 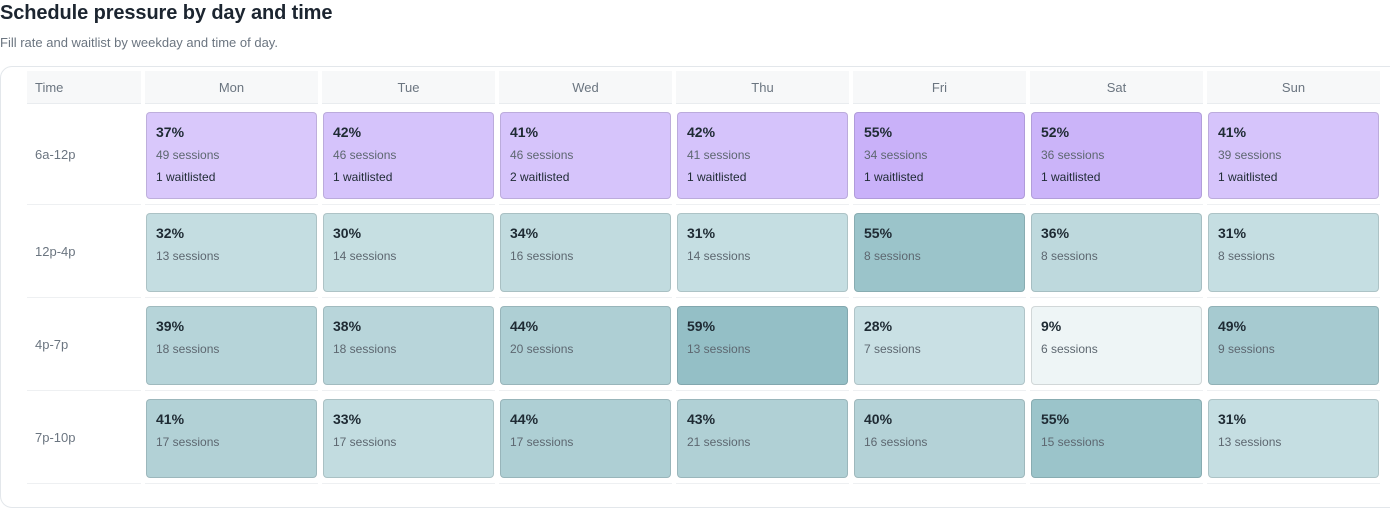 What do you see at coordinates (701, 419) in the screenshot?
I see `fill-rate: 43%` at bounding box center [701, 419].